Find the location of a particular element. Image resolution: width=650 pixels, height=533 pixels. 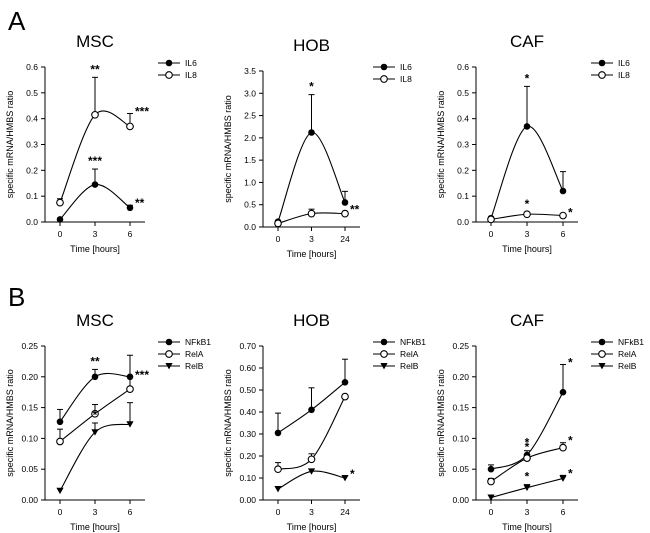

series-line is located at coordinates (311, 176).